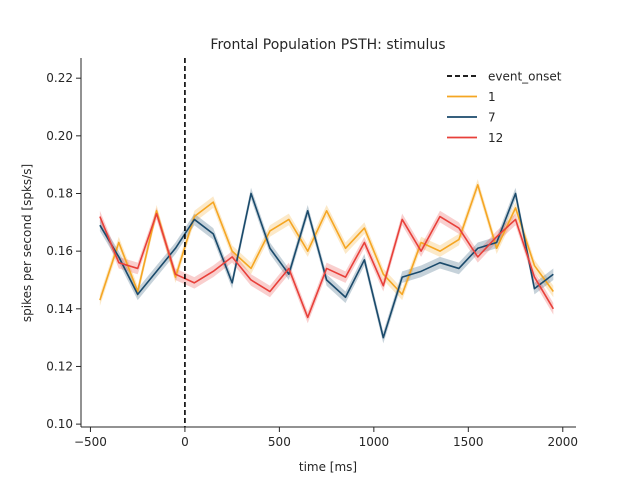 The image size is (640, 484). Describe the element at coordinates (59, 136) in the screenshot. I see `y-tick-label: 0.20` at that location.